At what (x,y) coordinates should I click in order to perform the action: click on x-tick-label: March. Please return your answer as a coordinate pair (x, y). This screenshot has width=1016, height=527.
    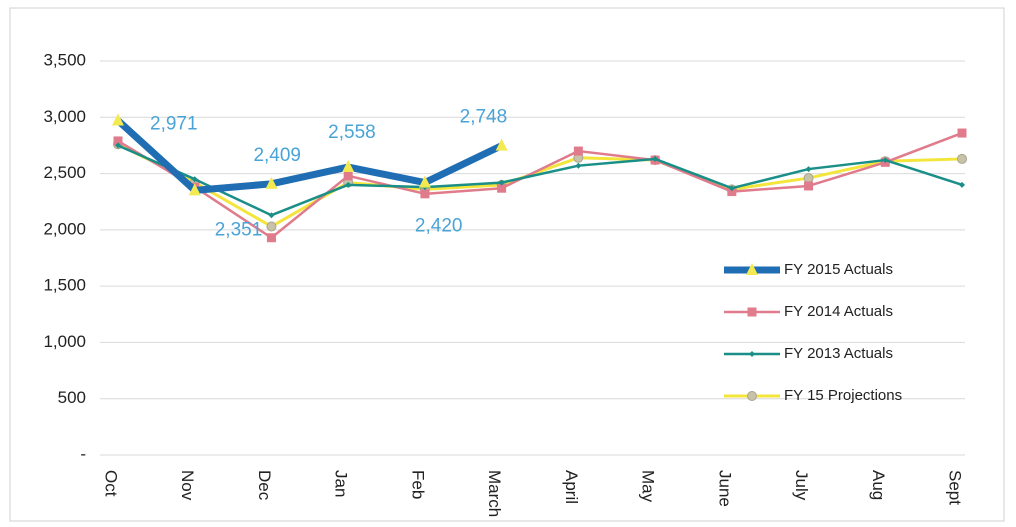
    Looking at the image, I should click on (494, 493).